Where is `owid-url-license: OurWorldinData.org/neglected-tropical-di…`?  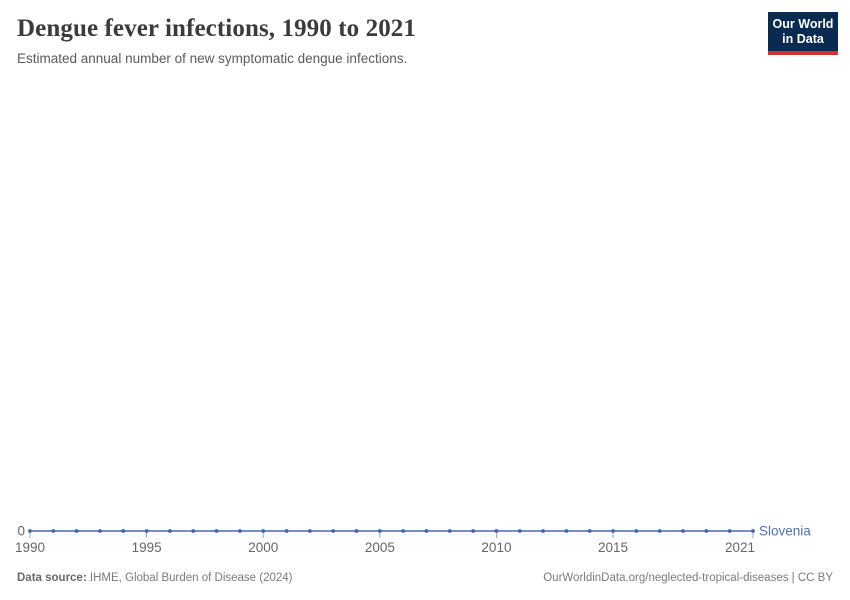 owid-url-license: OurWorldinData.org/neglected-tropical-di… is located at coordinates (688, 578).